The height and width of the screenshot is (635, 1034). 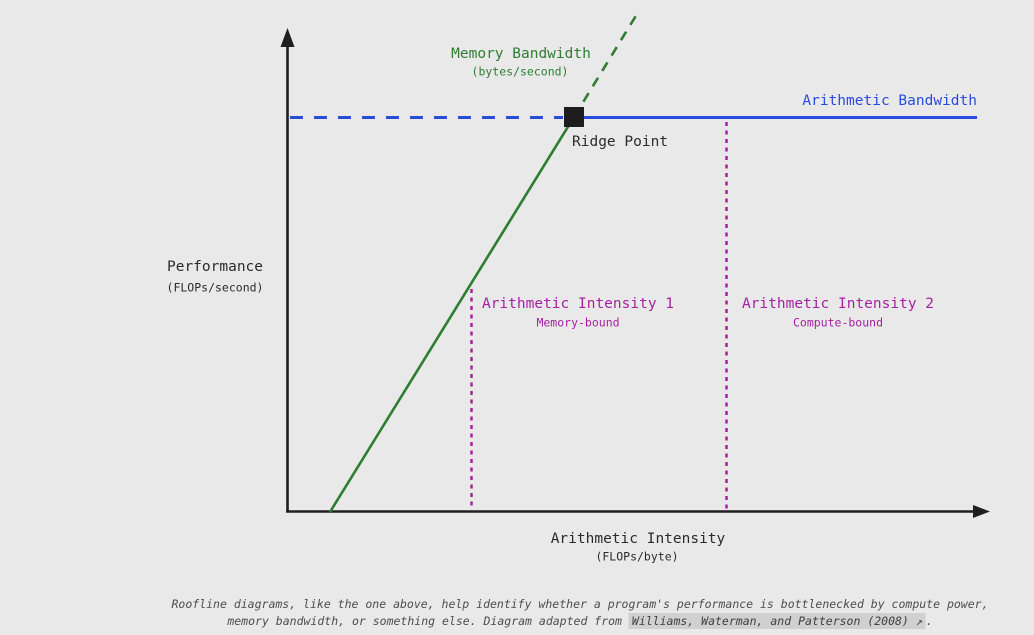 I want to click on arithmetic-intensity-2-label: Arithmetic Intensity 2, so click(x=838, y=303).